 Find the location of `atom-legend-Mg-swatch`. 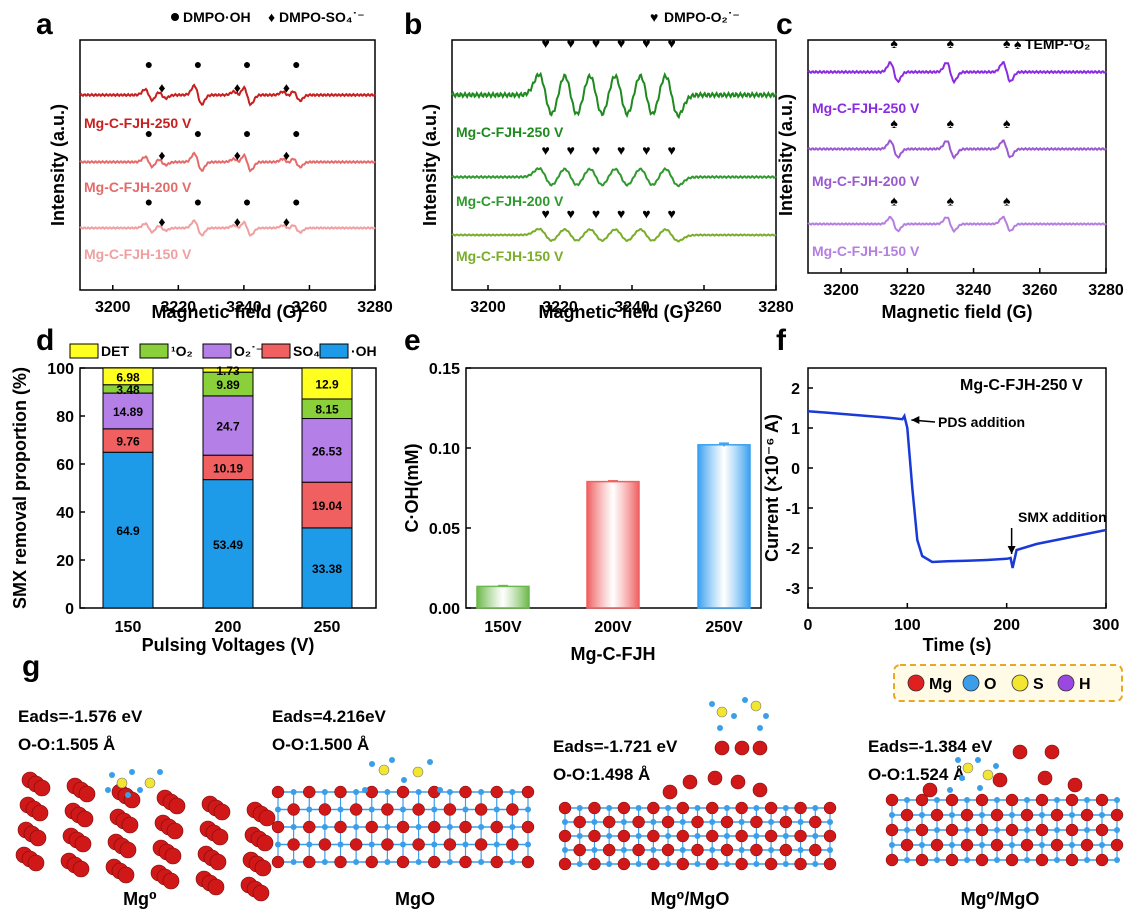

atom-legend-Mg-swatch is located at coordinates (916, 683).